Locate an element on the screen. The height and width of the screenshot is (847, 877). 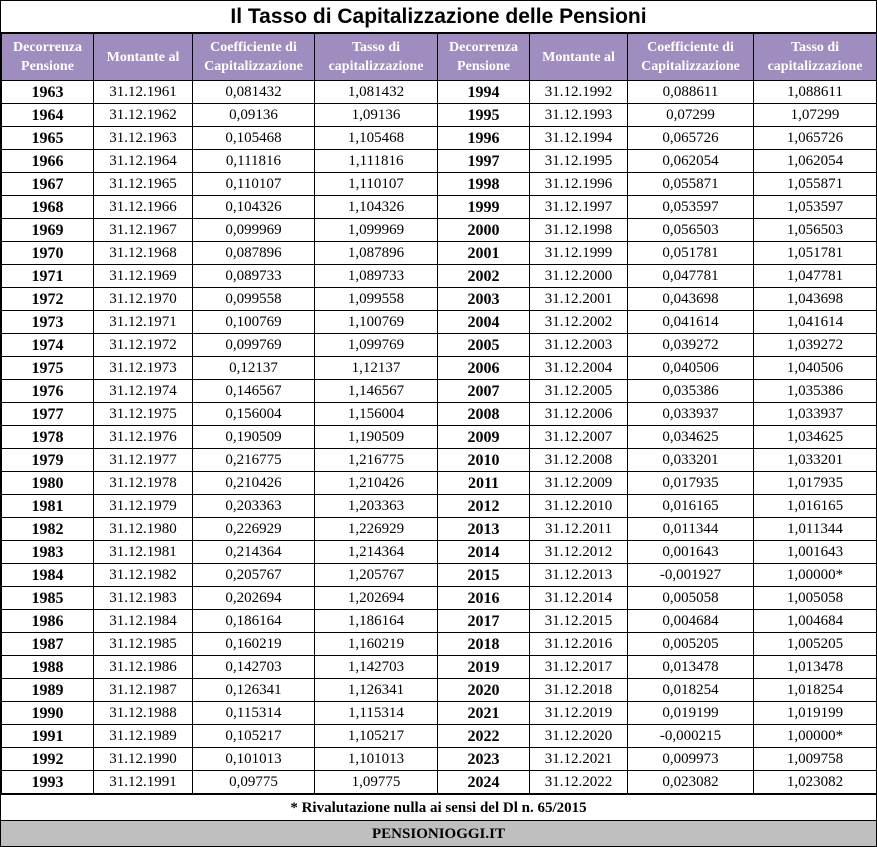
coefficiente-cell: 0,202694 is located at coordinates (253, 598).